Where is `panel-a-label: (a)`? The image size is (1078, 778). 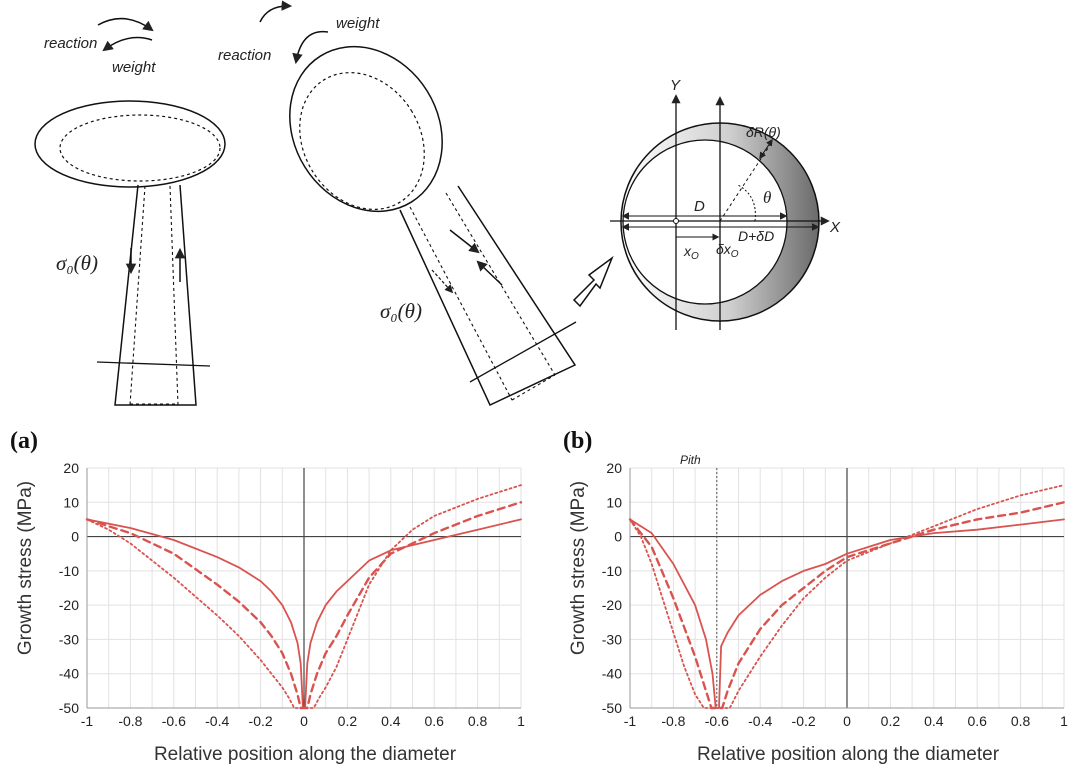 panel-a-label: (a) is located at coordinates (24, 441).